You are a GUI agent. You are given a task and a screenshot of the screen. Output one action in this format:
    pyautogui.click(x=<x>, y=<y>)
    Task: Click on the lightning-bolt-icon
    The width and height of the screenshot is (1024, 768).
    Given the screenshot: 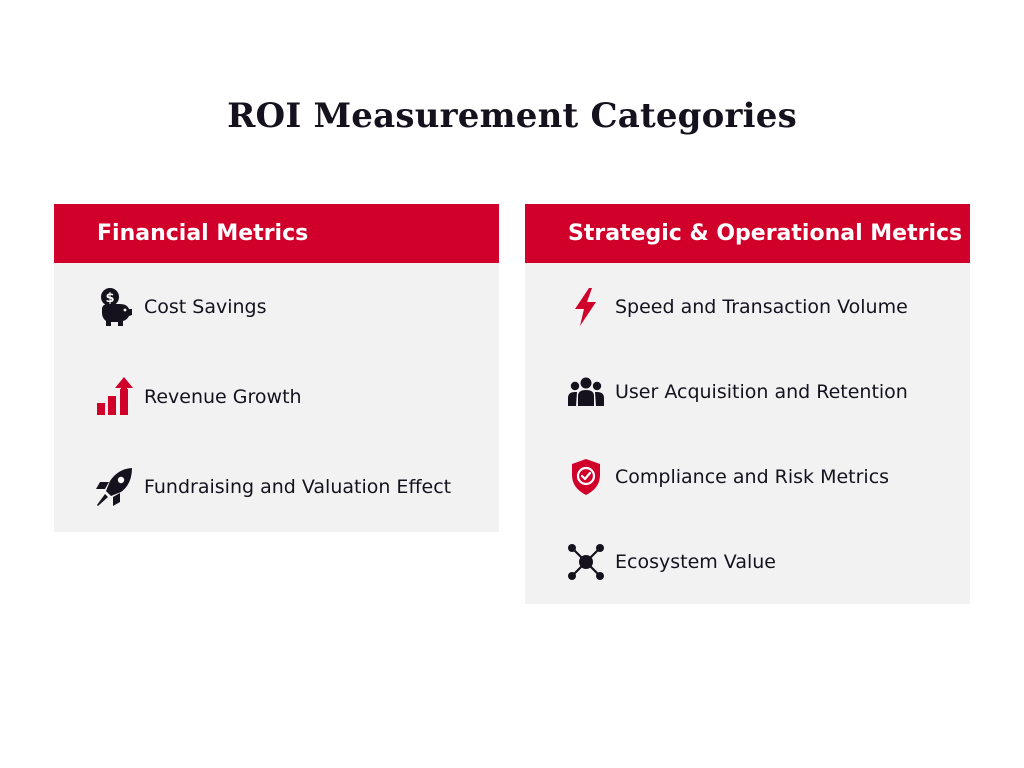 What is the action you would take?
    pyautogui.click(x=586, y=307)
    